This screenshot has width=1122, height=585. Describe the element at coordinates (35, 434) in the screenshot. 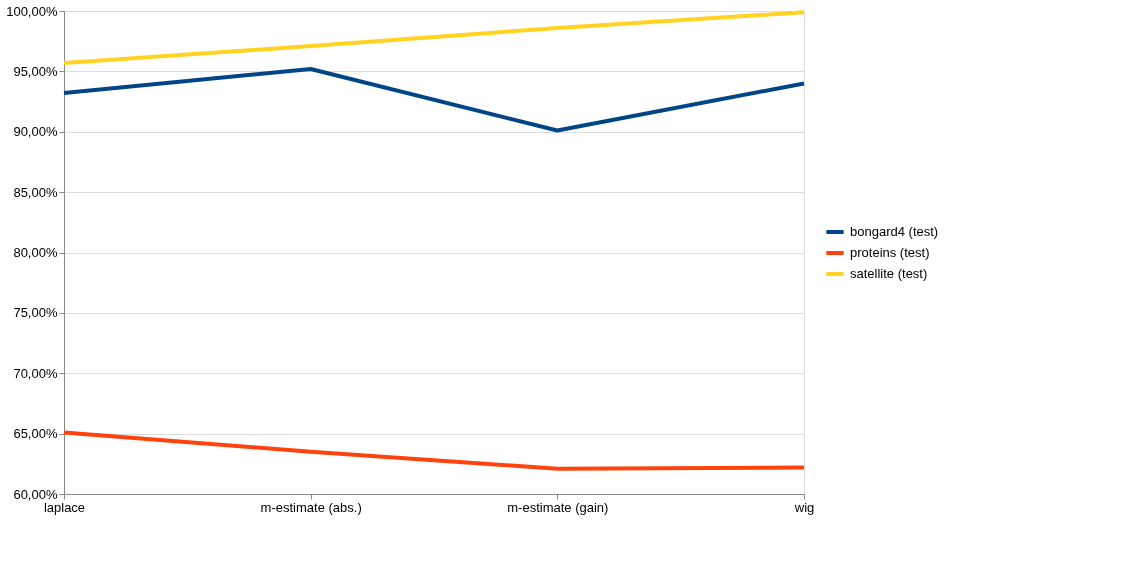

I see `y-tick-label: 65,00%` at that location.